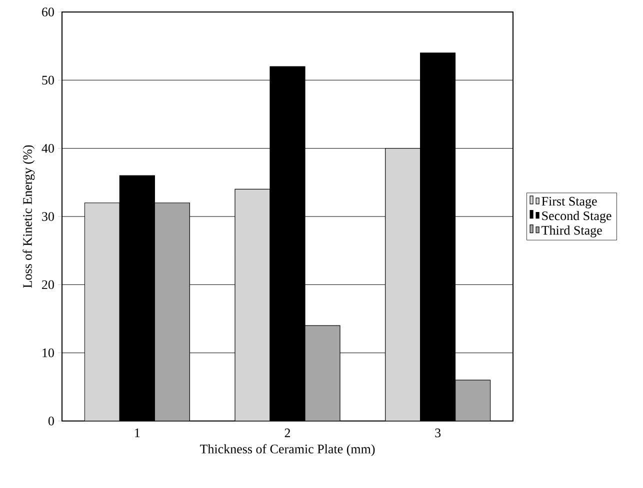  I want to click on legend-label: Second Stage, so click(577, 217).